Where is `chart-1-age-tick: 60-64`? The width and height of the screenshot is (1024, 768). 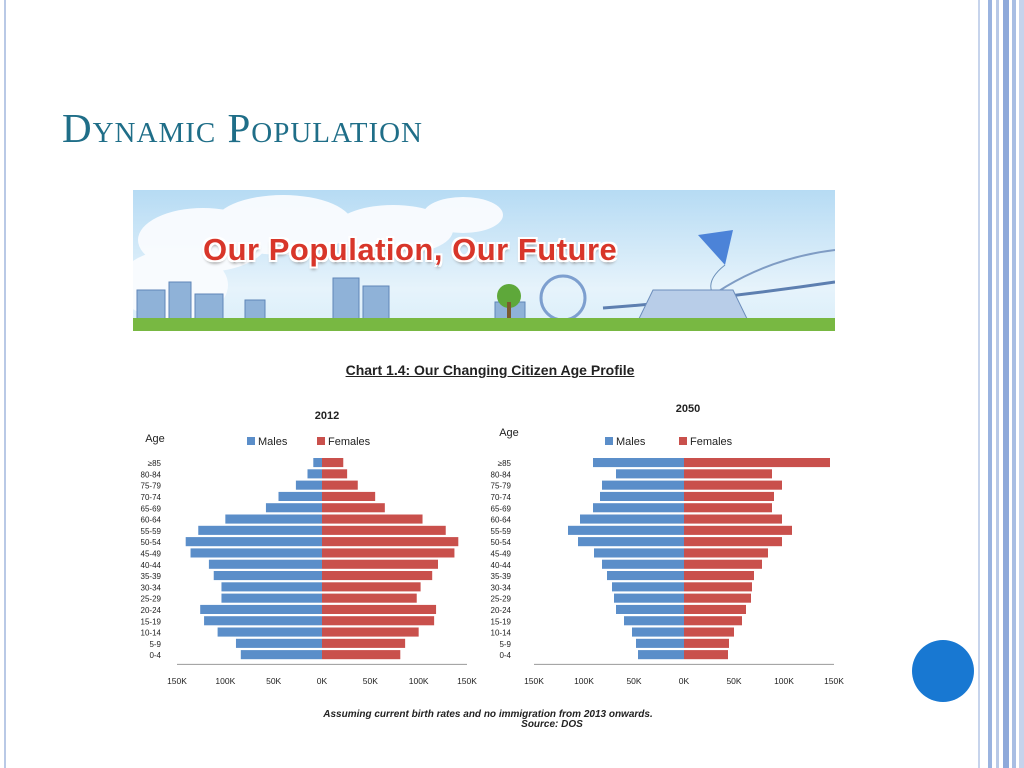 chart-1-age-tick: 60-64 is located at coordinates (501, 520).